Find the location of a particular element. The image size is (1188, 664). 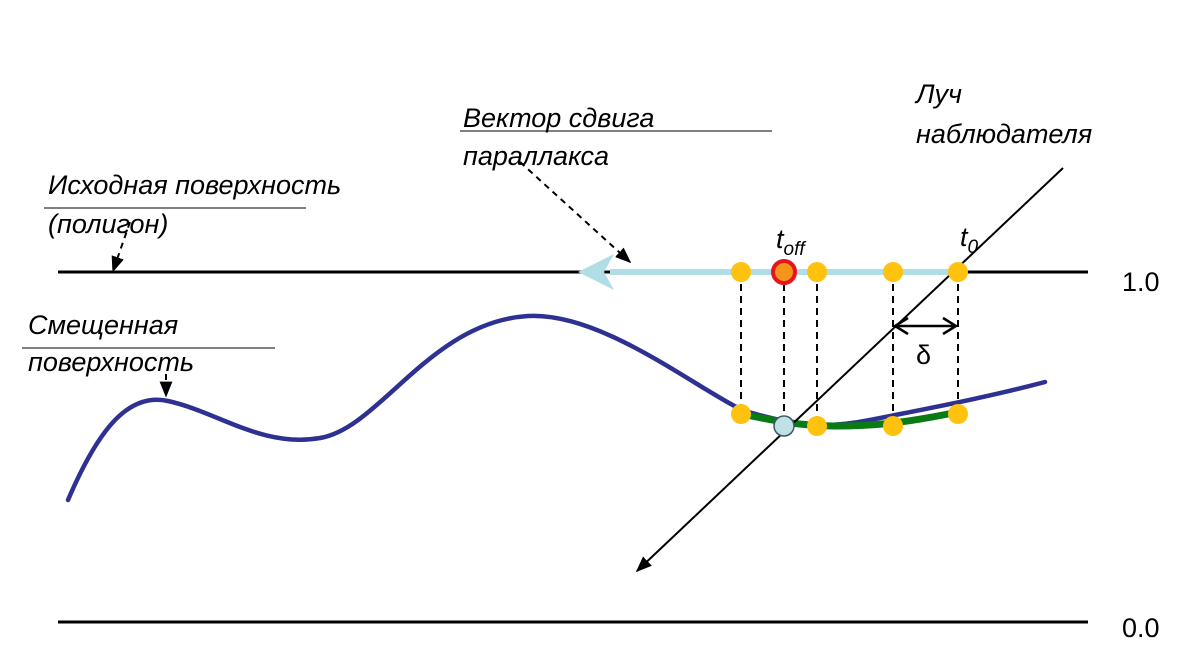

intersection-point is located at coordinates (784, 426).